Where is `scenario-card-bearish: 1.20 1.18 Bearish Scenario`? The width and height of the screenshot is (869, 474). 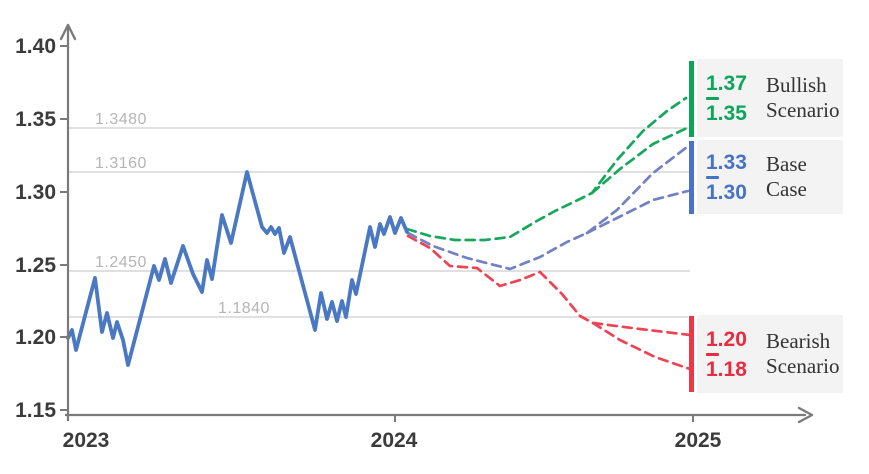
scenario-card-bearish: 1.20 1.18 Bearish Scenario is located at coordinates (770, 354).